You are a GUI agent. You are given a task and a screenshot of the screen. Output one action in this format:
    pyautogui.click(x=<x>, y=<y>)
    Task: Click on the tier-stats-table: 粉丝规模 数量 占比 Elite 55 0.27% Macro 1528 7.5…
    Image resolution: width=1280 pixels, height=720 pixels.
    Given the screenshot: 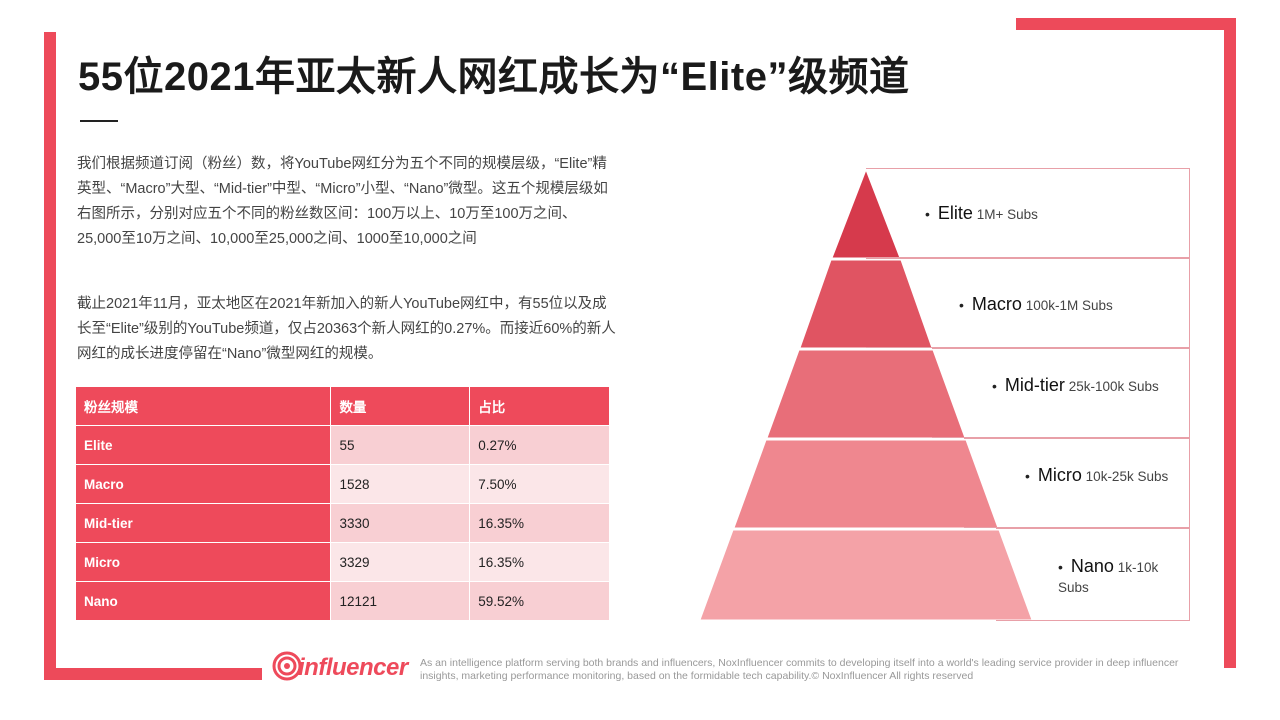 What is the action you would take?
    pyautogui.click(x=342, y=503)
    